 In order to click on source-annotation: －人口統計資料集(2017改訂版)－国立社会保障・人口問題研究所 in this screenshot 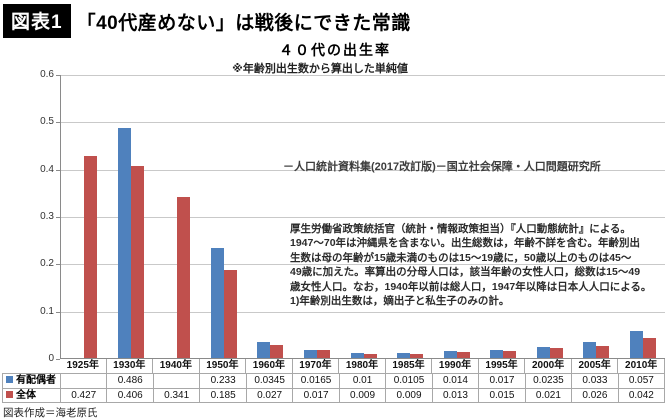, I will do `click(442, 167)`.